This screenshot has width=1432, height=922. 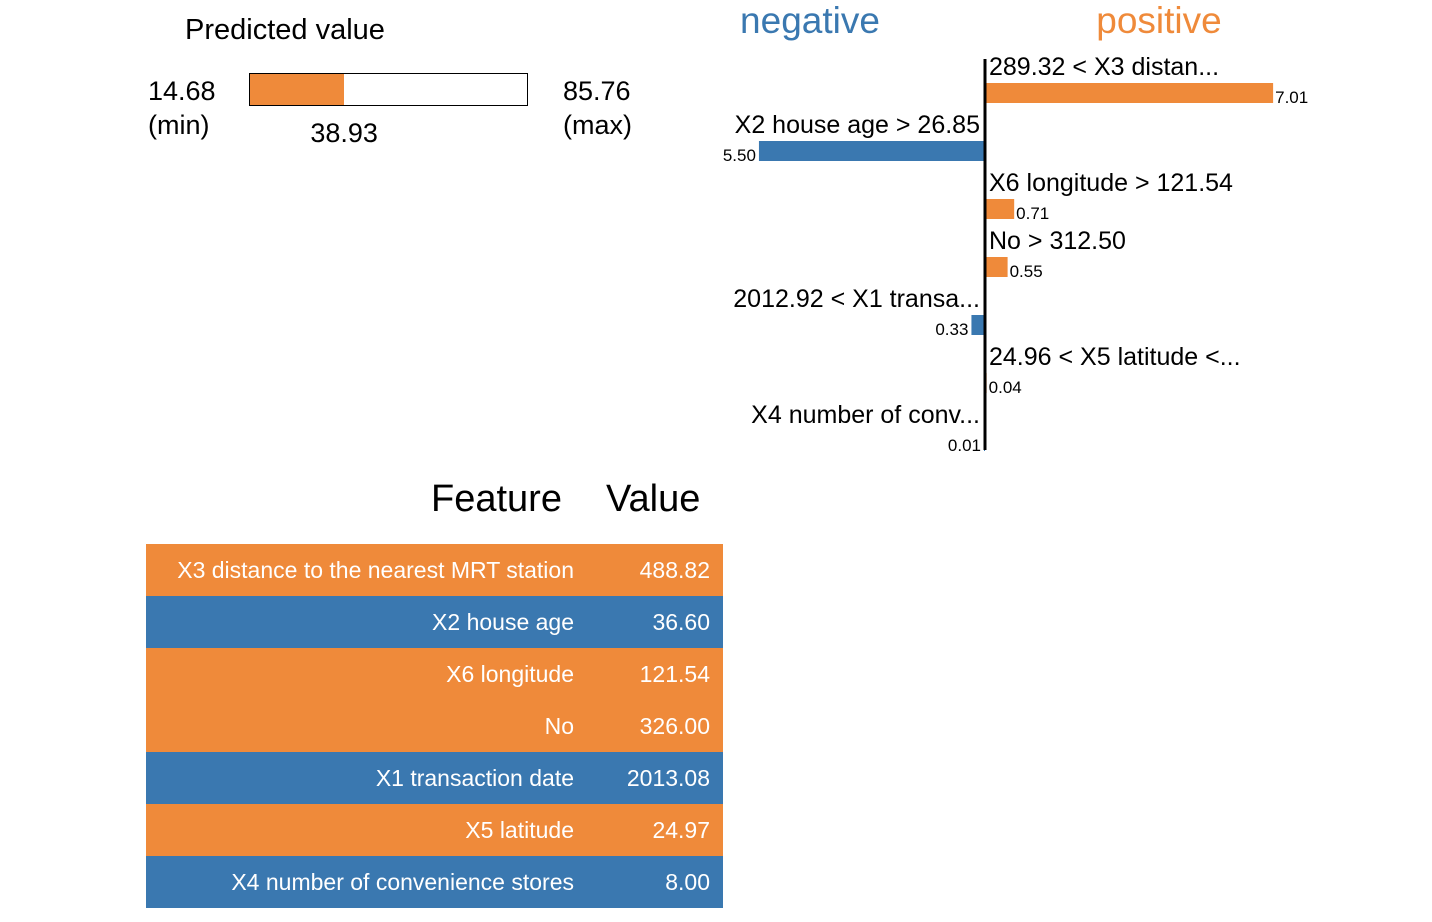 I want to click on table-feature-value: 24.97, so click(x=681, y=829).